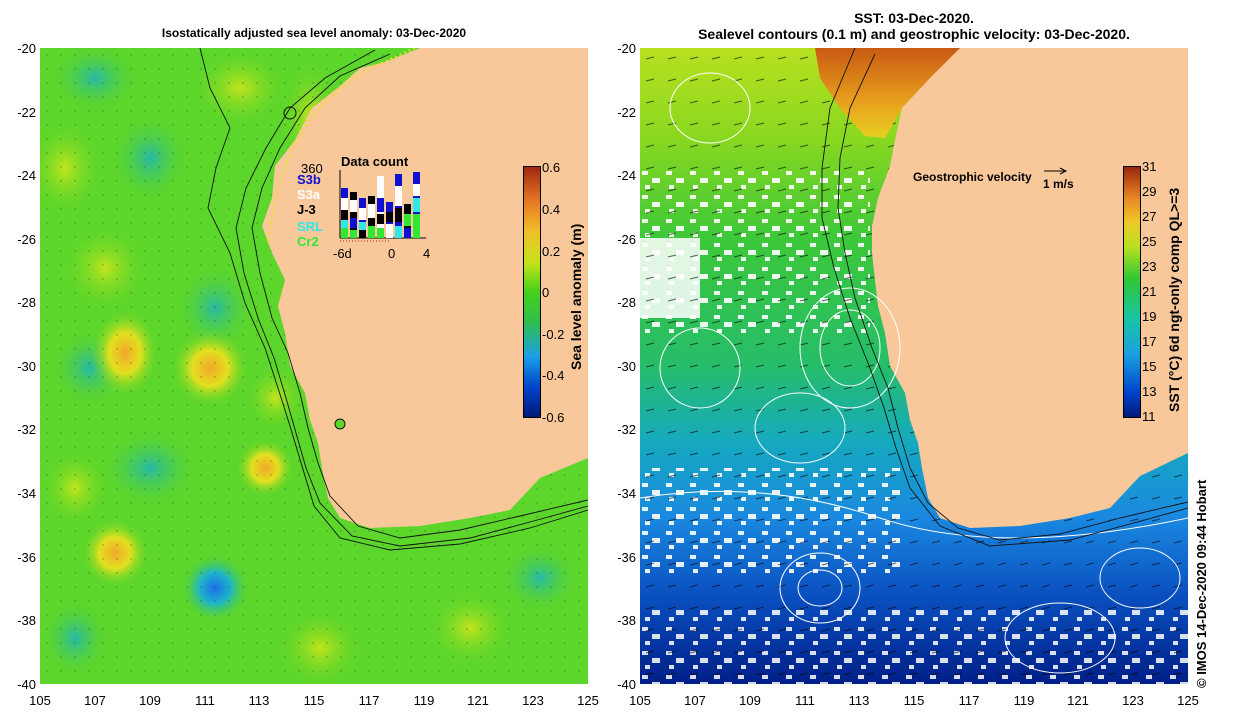 This screenshot has width=1250, height=720. I want to click on sst-cbar-tick: 21, so click(1149, 291).